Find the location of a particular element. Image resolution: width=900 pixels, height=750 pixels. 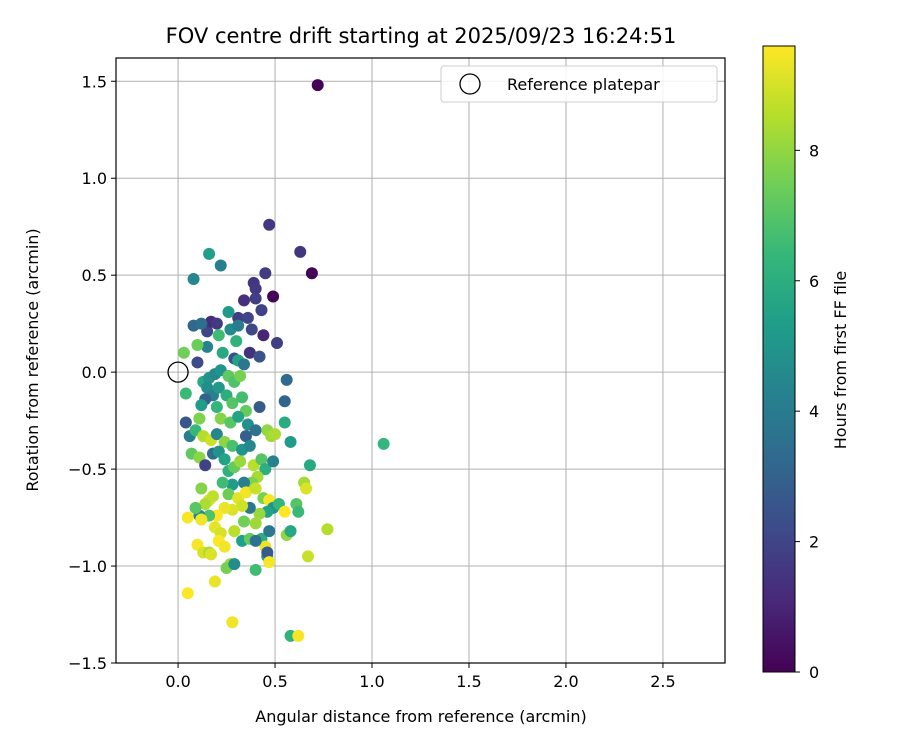

reference-platepar-marker is located at coordinates (178, 372).